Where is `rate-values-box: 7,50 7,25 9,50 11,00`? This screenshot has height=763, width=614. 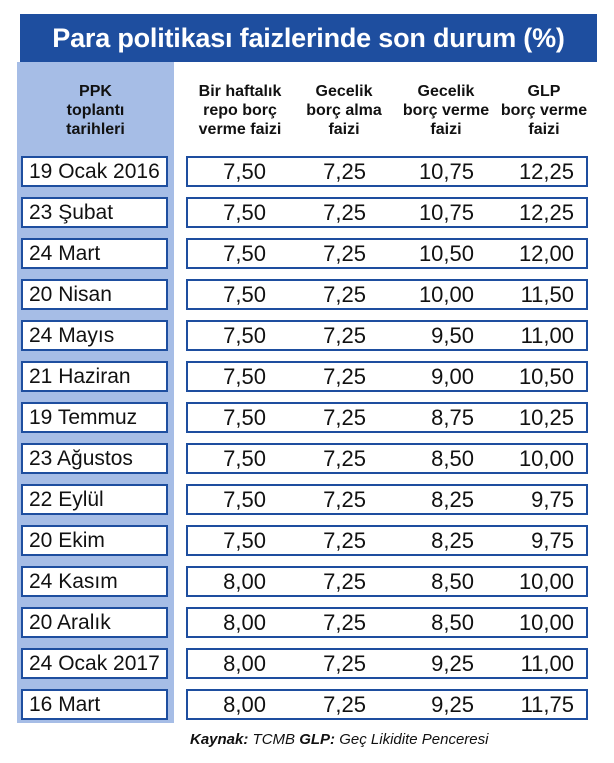
rate-values-box: 7,50 7,25 9,50 11,00 is located at coordinates (387, 335).